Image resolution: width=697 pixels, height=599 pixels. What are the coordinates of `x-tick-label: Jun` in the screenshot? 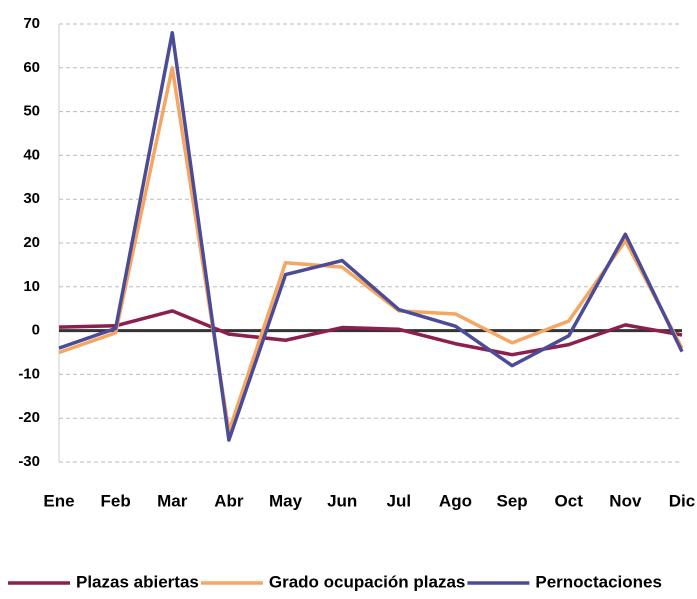 It's located at (342, 500).